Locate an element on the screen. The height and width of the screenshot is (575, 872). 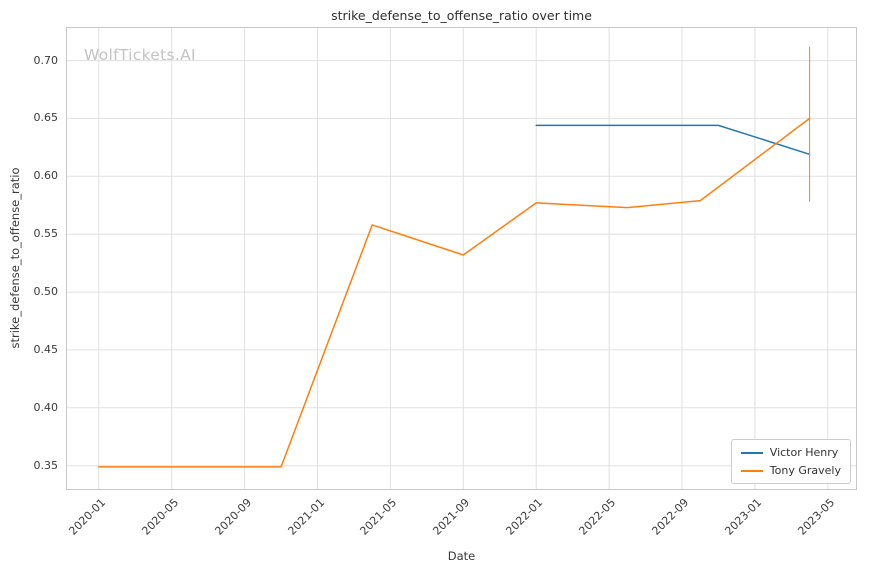
x-tick-label: 2023-05 is located at coordinates (816, 517).